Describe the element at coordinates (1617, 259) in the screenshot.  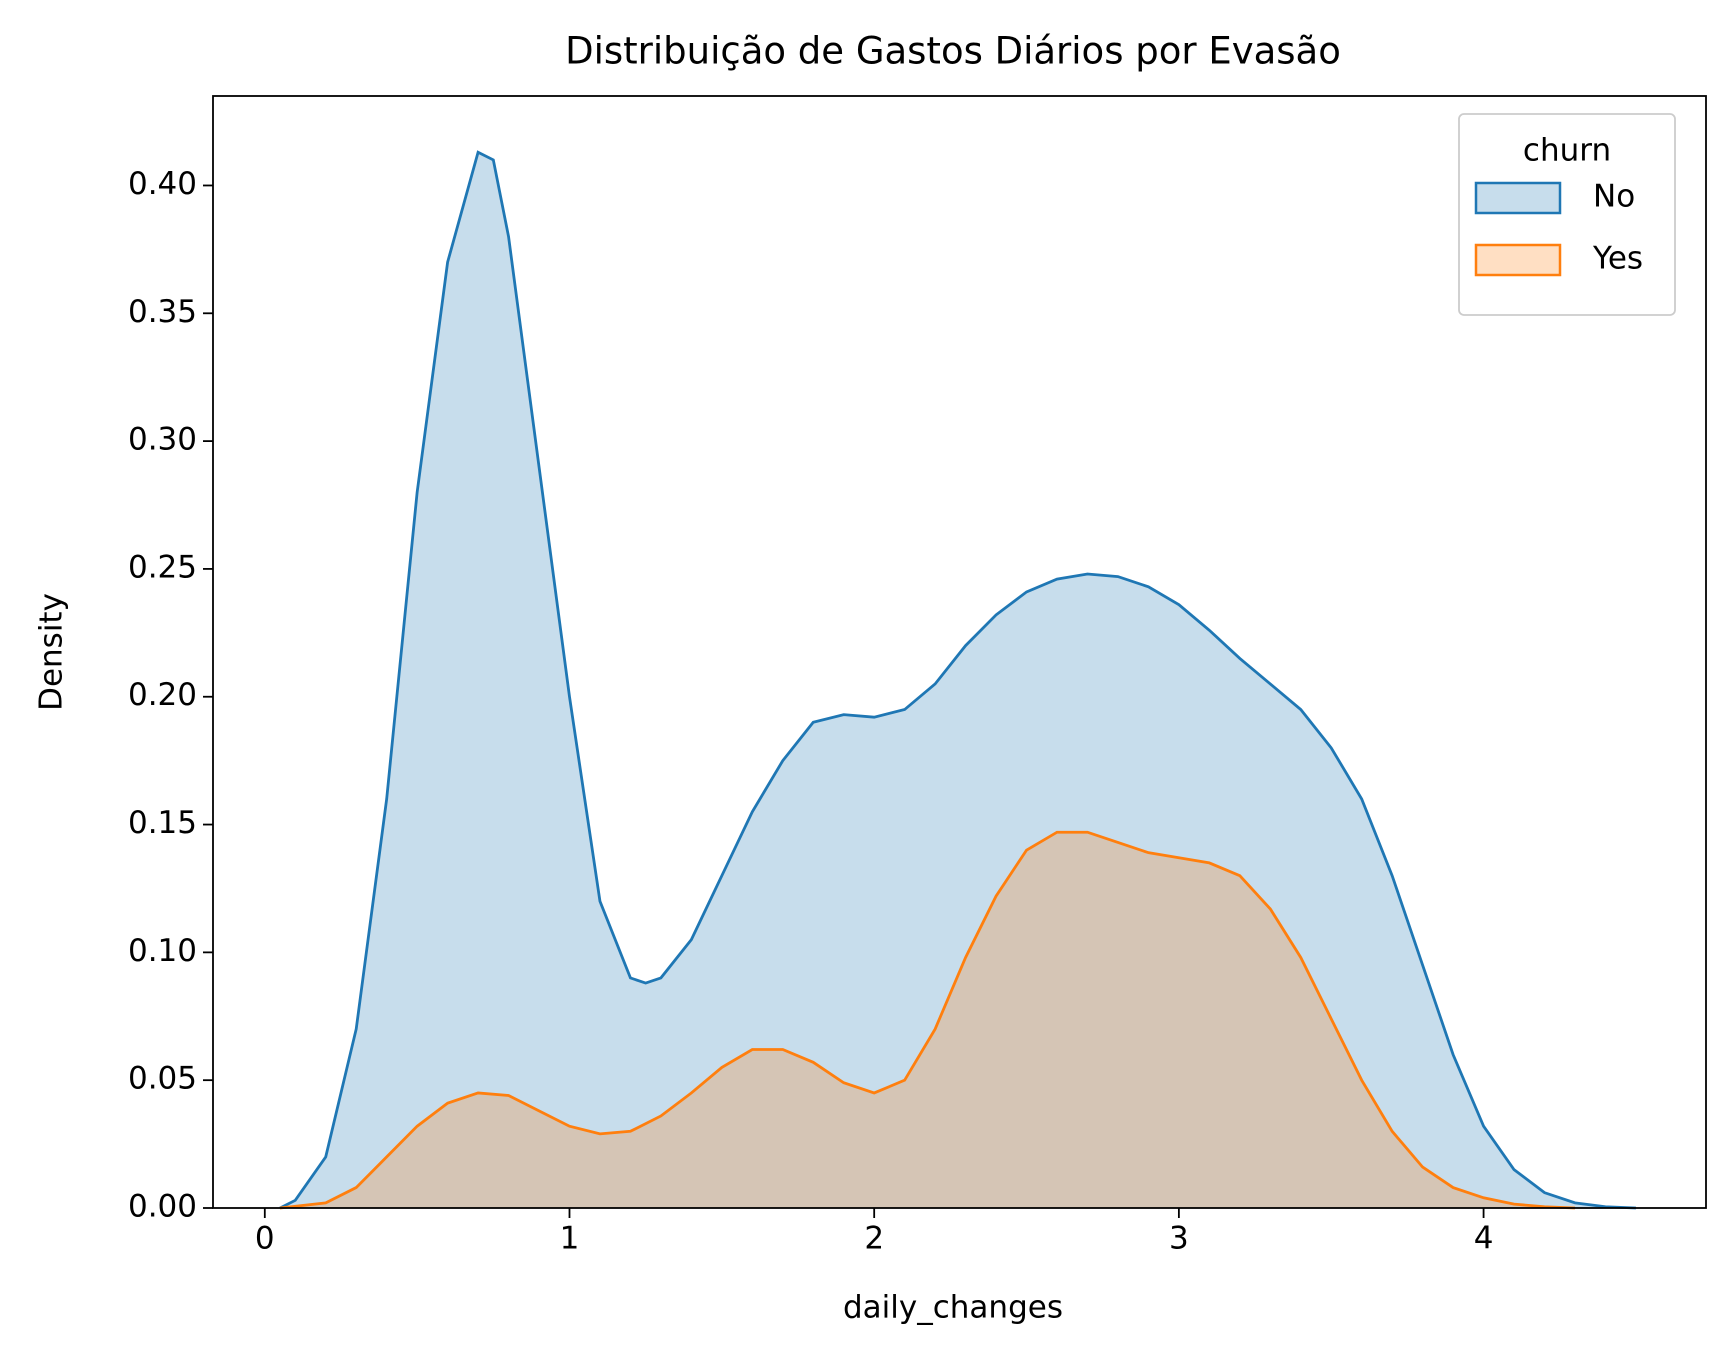
I see `legend-label: Yes` at that location.